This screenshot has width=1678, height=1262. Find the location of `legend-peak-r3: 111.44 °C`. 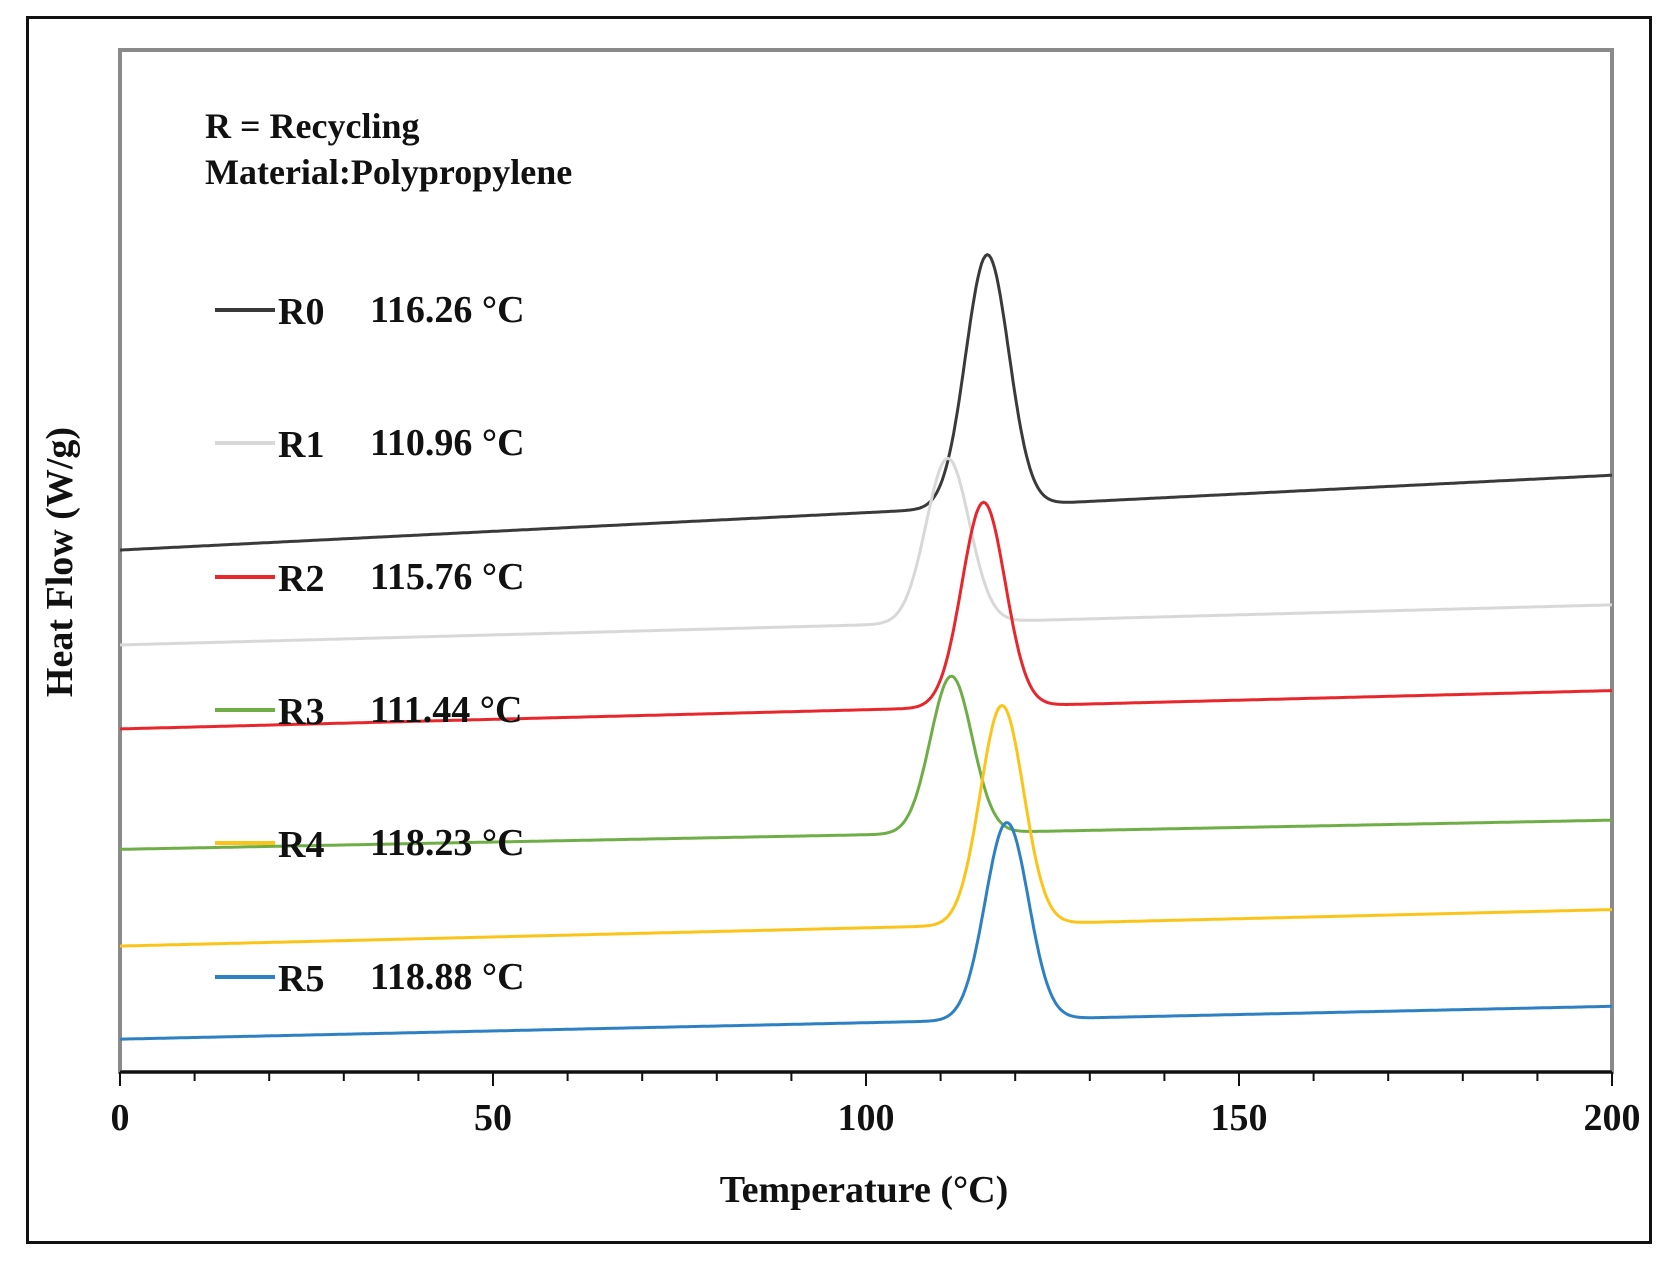

legend-peak-r3: 111.44 °C is located at coordinates (446, 710).